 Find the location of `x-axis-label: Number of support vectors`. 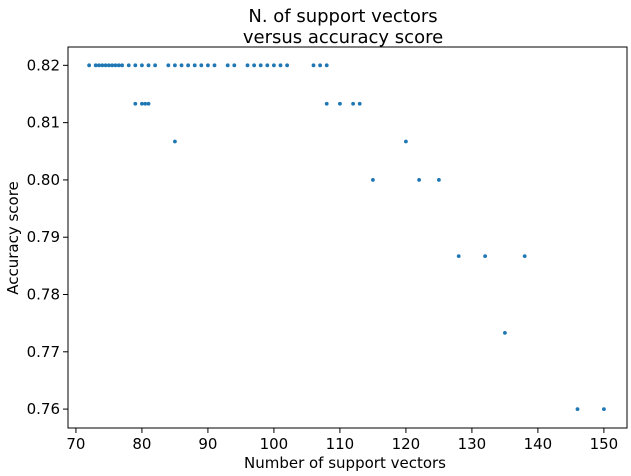

x-axis-label: Number of support vectors is located at coordinates (345, 463).